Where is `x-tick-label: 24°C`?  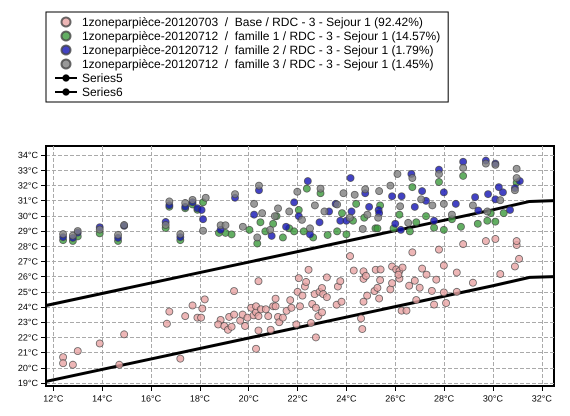
x-tick-label: 24°C is located at coordinates (346, 399).